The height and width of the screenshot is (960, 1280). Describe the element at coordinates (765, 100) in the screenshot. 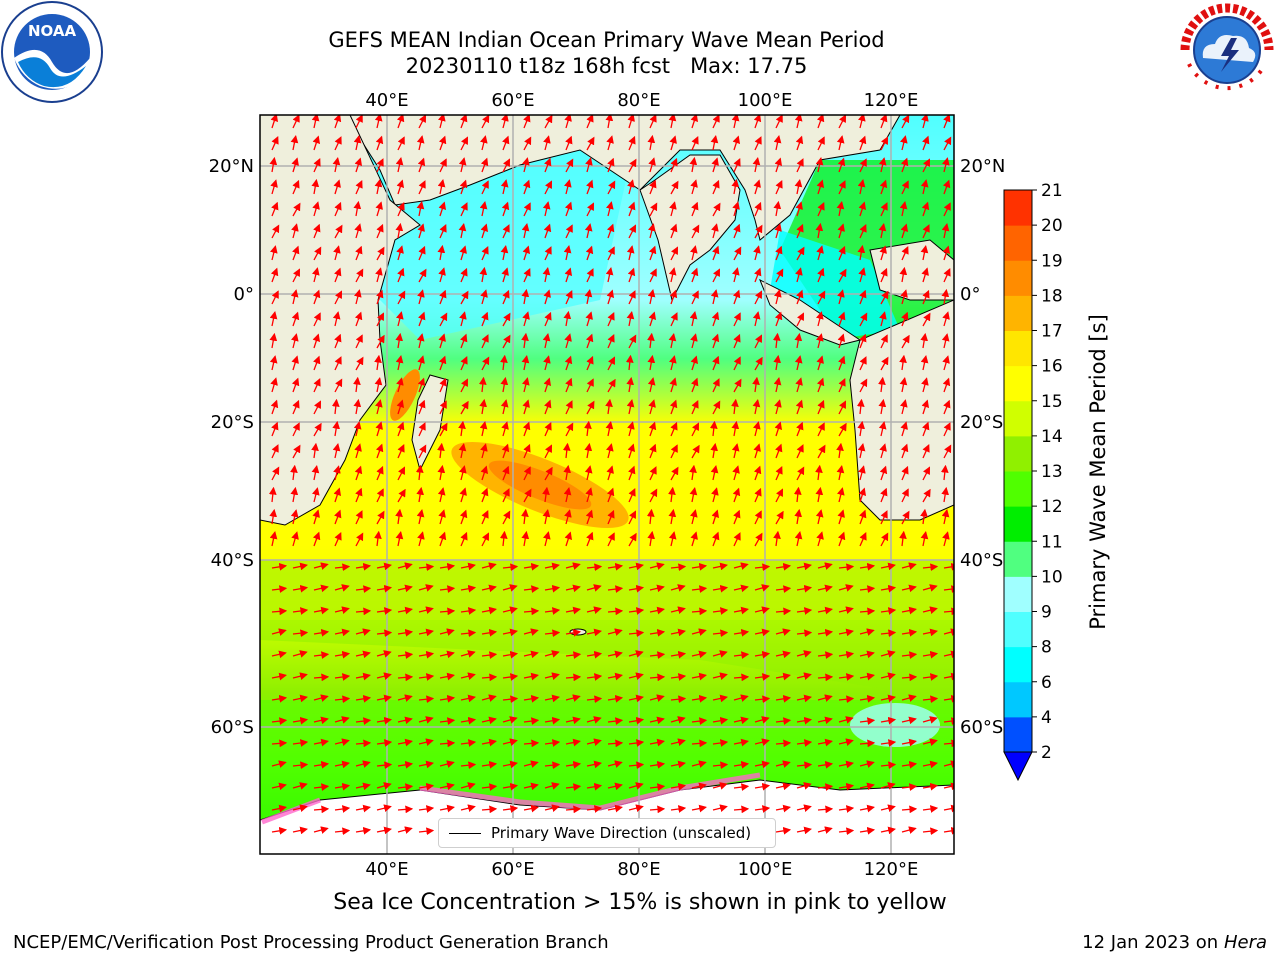

I see `lon-label-top-100e: 100°E` at that location.